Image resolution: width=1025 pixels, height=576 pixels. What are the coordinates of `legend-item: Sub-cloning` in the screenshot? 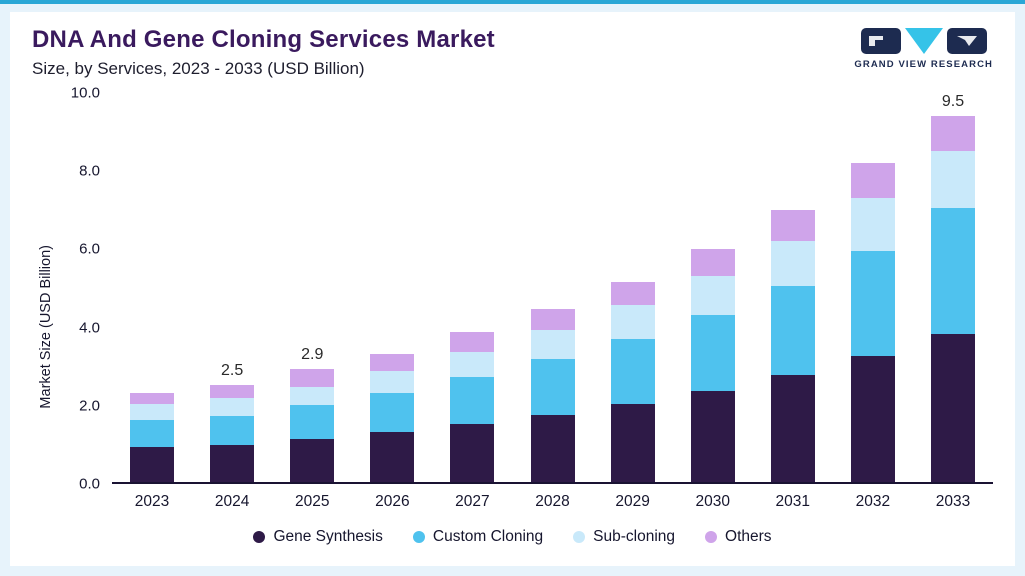 It's located at (624, 537).